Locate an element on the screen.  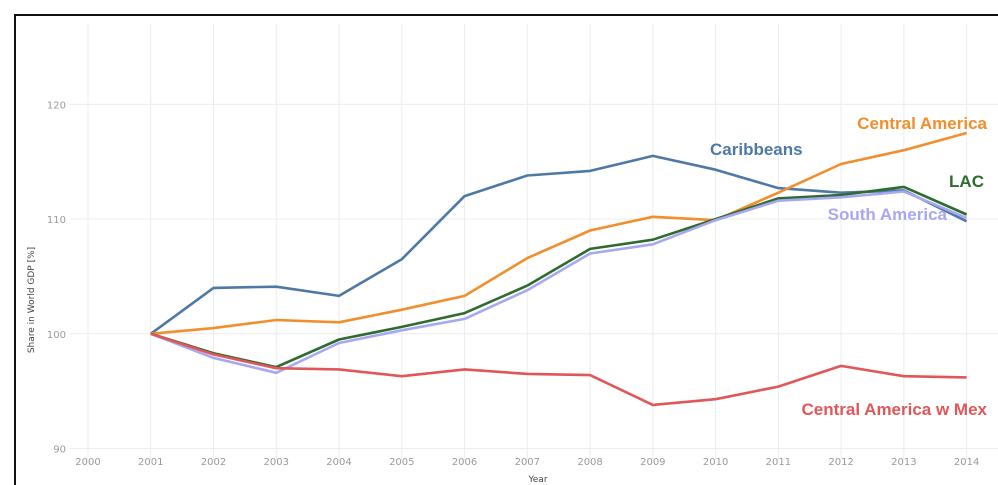
series-label-caribbeans: Caribbeans is located at coordinates (756, 149).